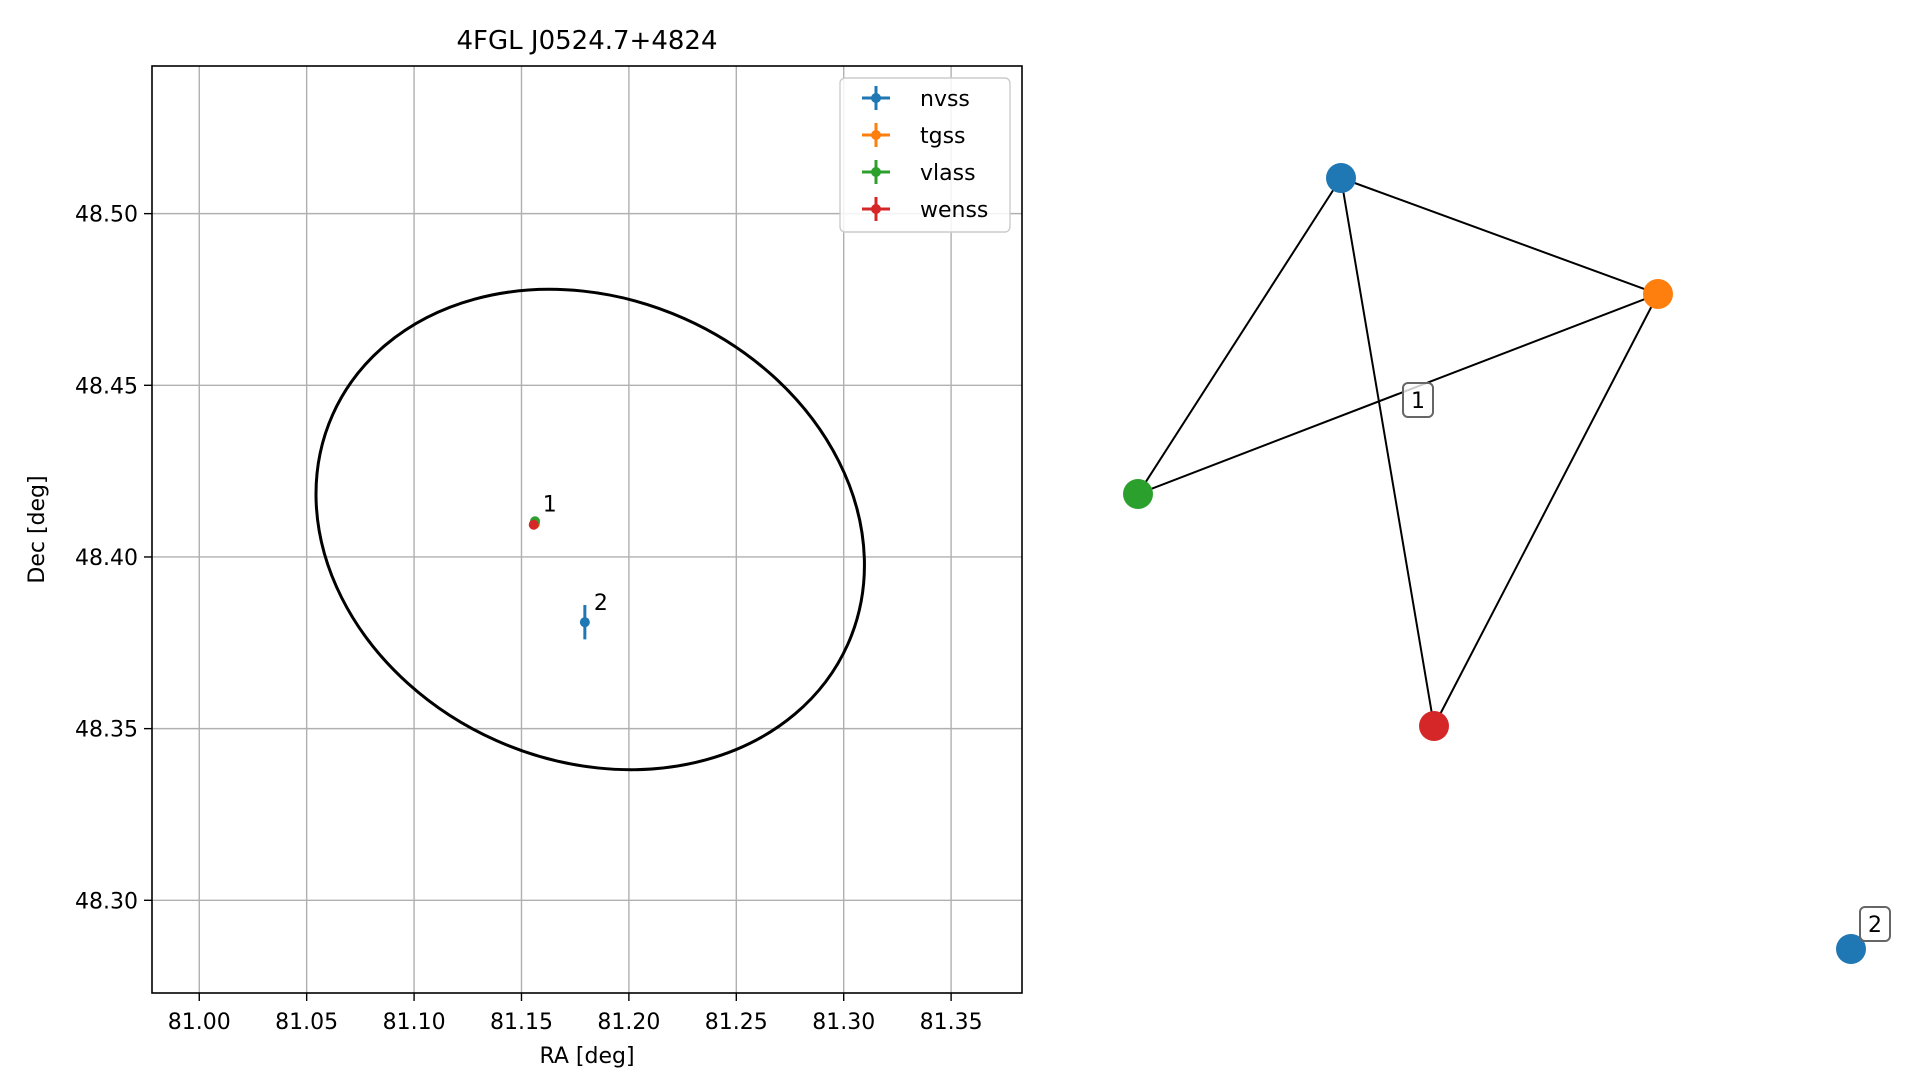 Image resolution: width=1919 pixels, height=1085 pixels. I want to click on ellipse-layer, so click(590, 529).